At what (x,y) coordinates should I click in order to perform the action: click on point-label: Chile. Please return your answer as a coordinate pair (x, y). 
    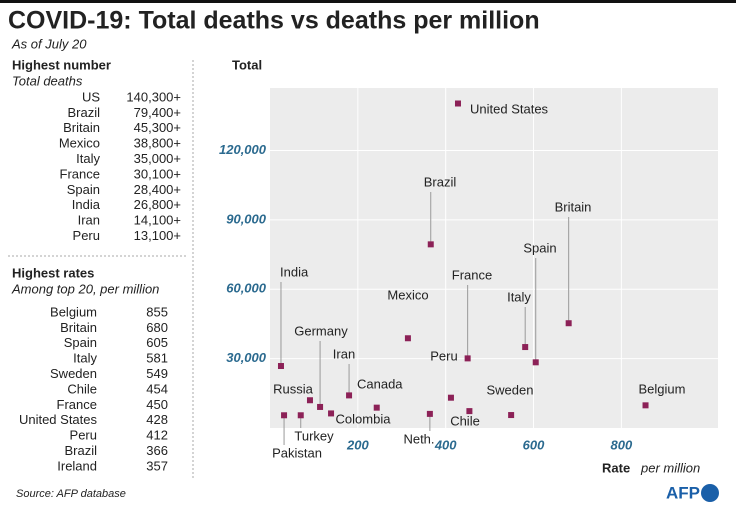
    Looking at the image, I should click on (465, 420).